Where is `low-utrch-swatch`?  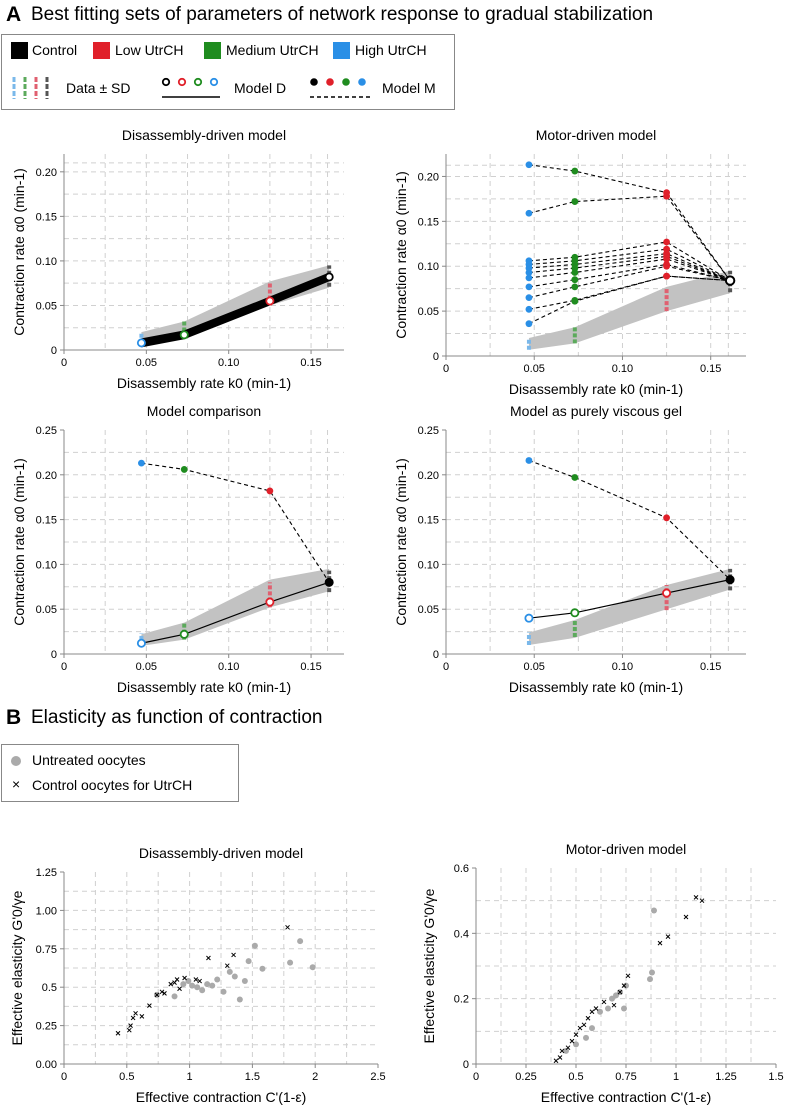
low-utrch-swatch is located at coordinates (101, 50).